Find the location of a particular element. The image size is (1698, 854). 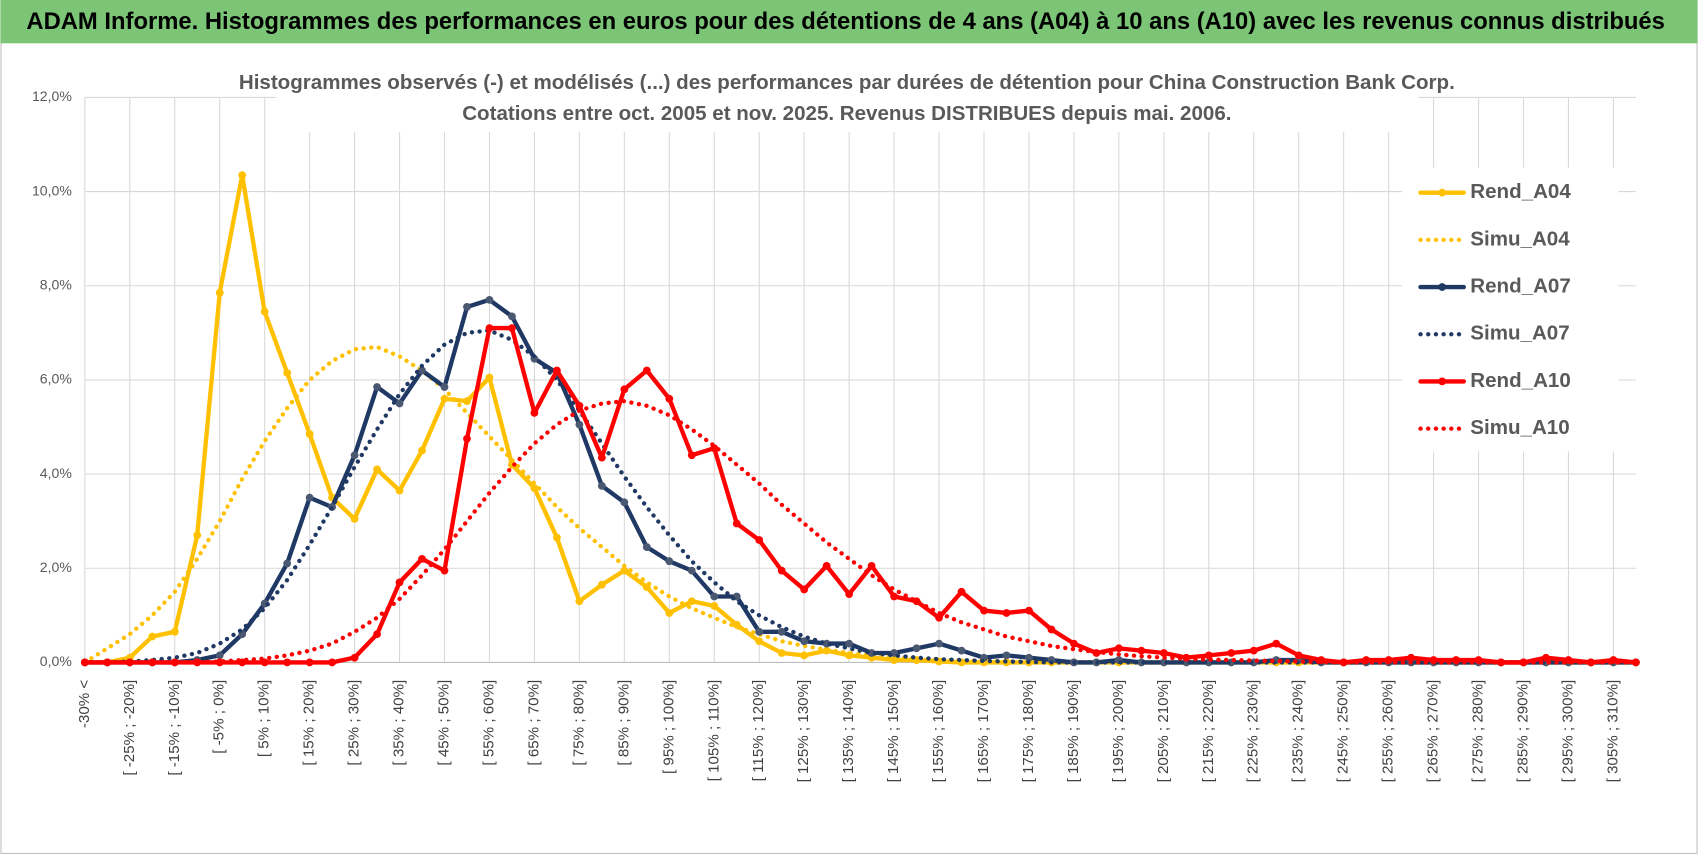

y-tick-label: 8,0% is located at coordinates (56, 284).